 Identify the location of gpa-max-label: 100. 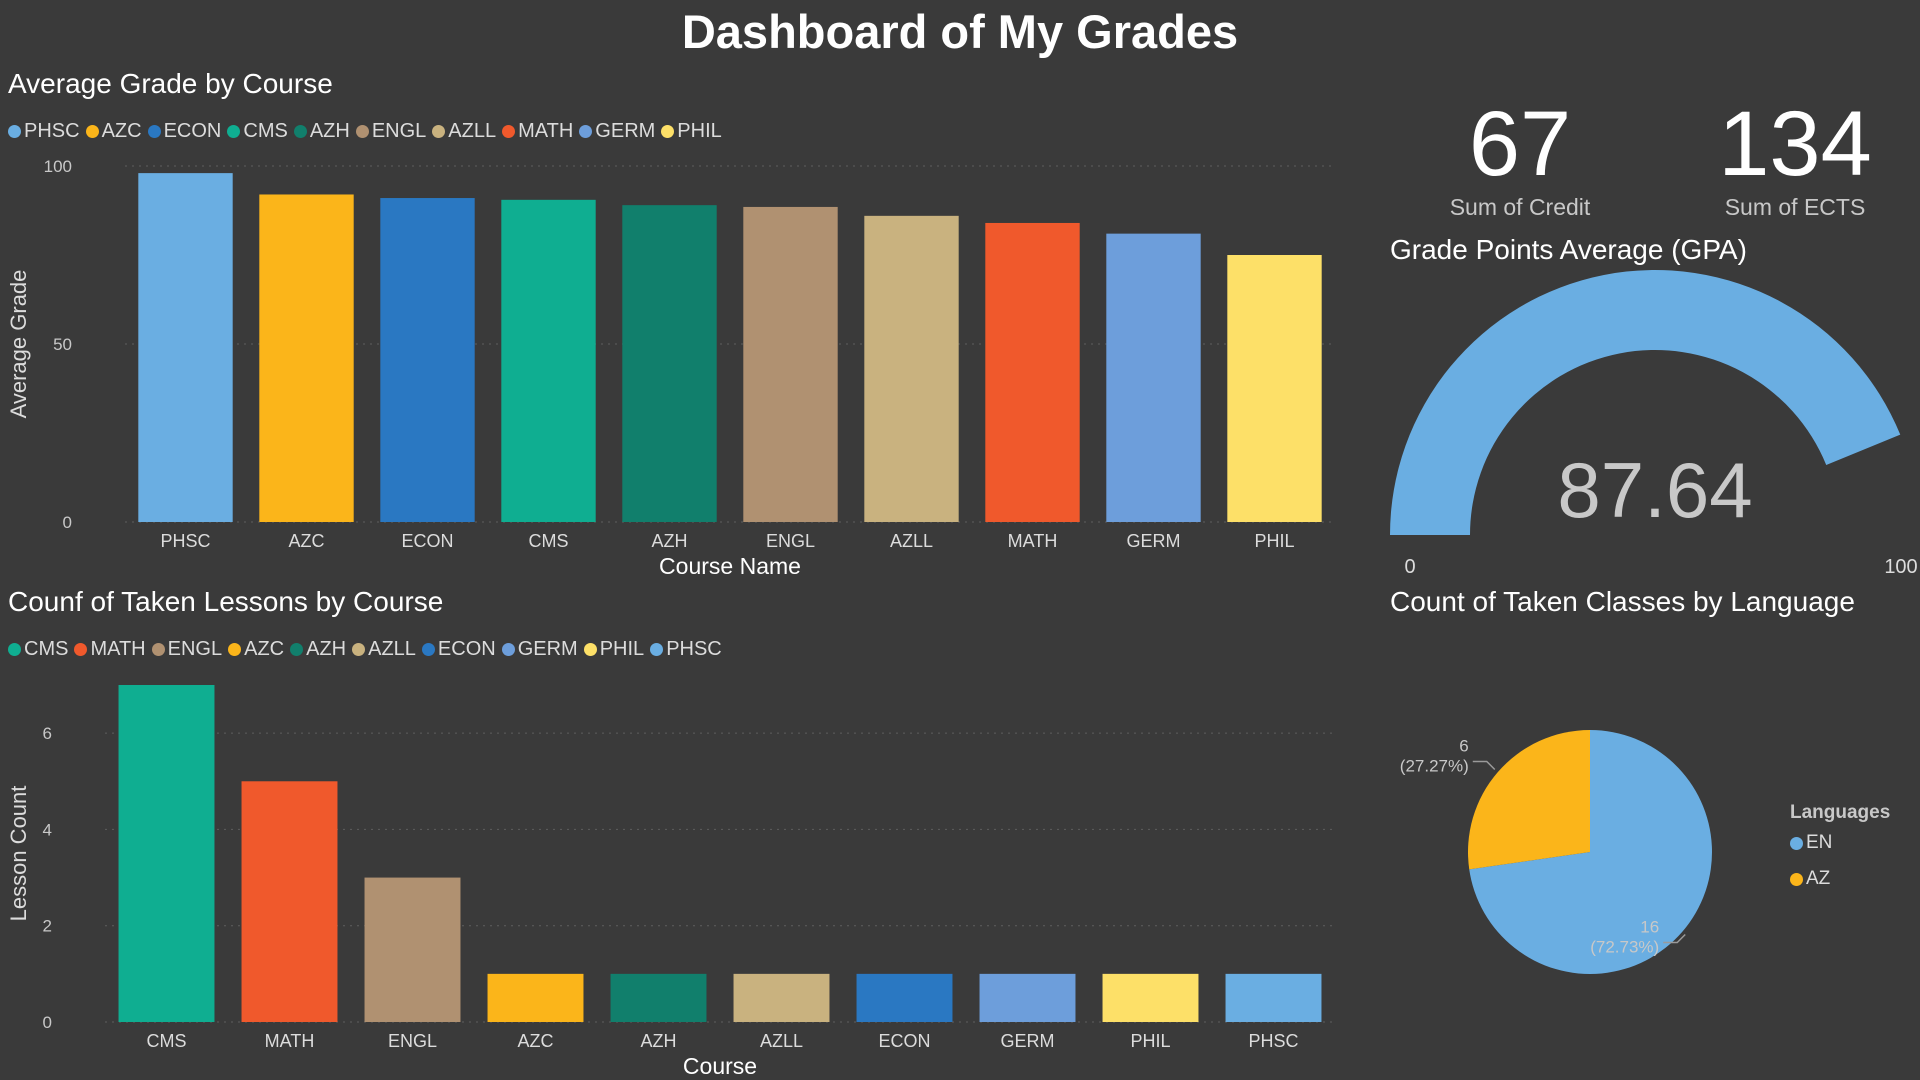
(1900, 565).